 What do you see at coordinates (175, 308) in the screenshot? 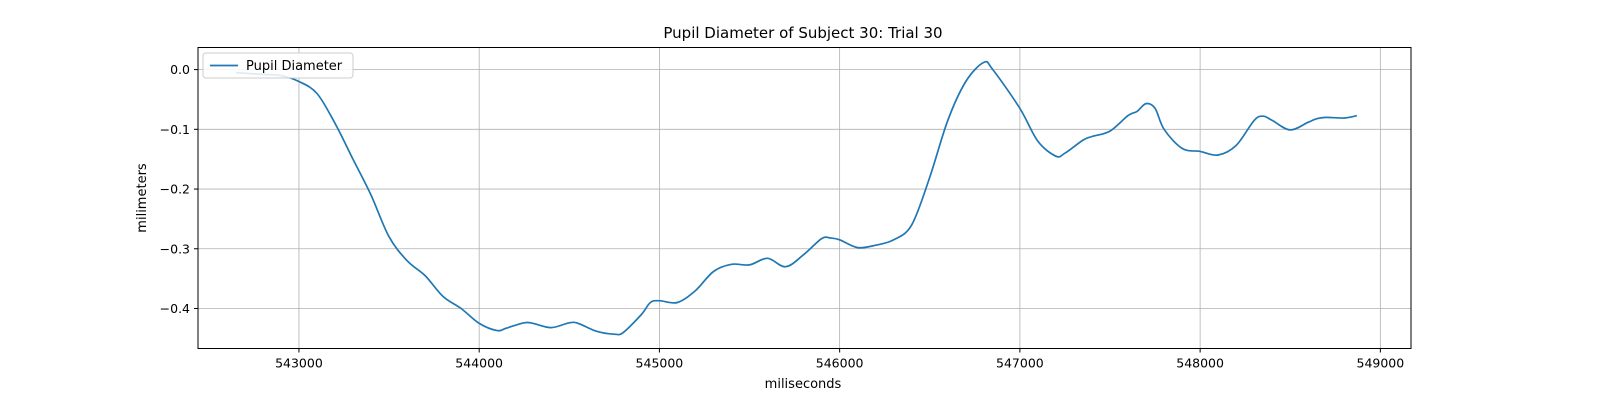
I see `y-tick-label: −0.4` at bounding box center [175, 308].